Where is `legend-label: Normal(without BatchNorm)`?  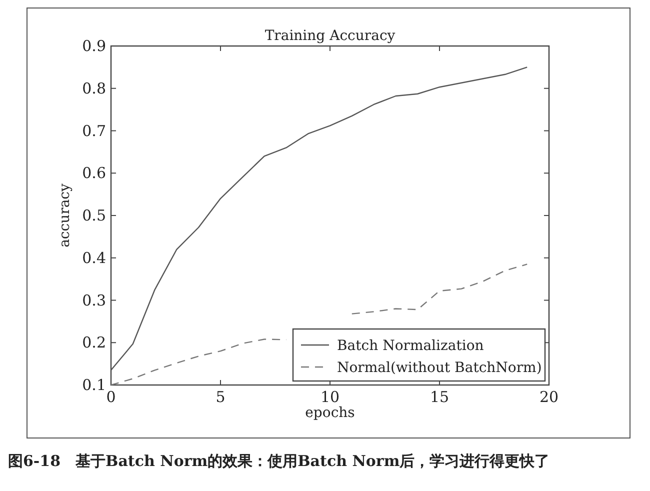
legend-label: Normal(without BatchNorm) is located at coordinates (439, 368).